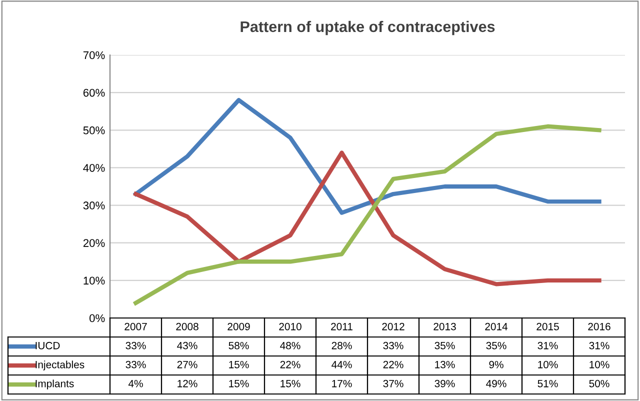  What do you see at coordinates (367, 28) in the screenshot?
I see `chart-title: Pattern of uptake of contraceptives` at bounding box center [367, 28].